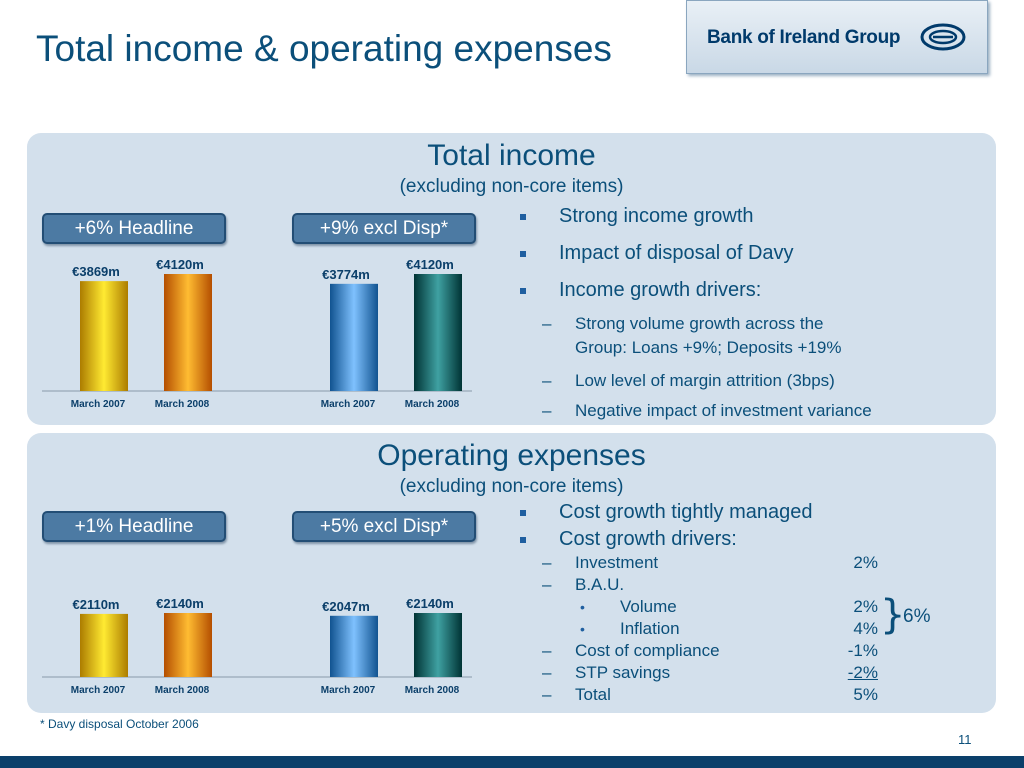 This screenshot has width=1024, height=768. Describe the element at coordinates (862, 672) in the screenshot. I see `expense-value-stp: -2%` at that location.